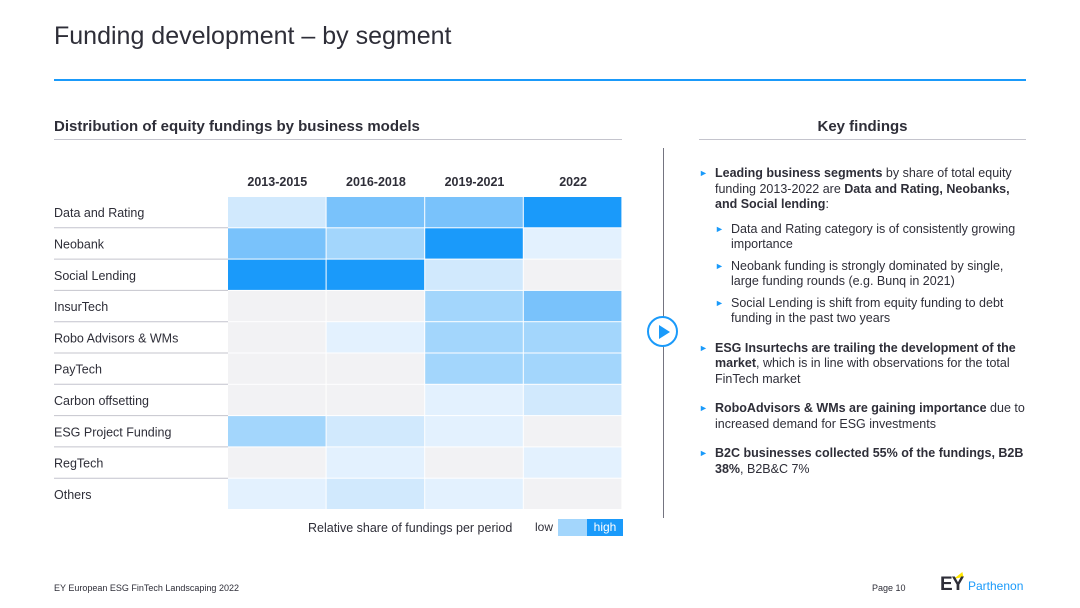 The width and height of the screenshot is (1080, 608). I want to click on row-label: InsurTech, so click(81, 307).